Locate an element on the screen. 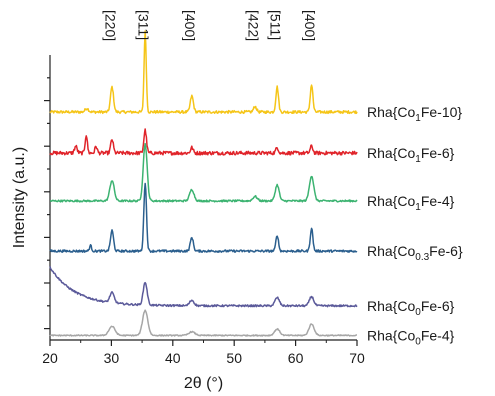  peak-label: [311] is located at coordinates (143, 25).